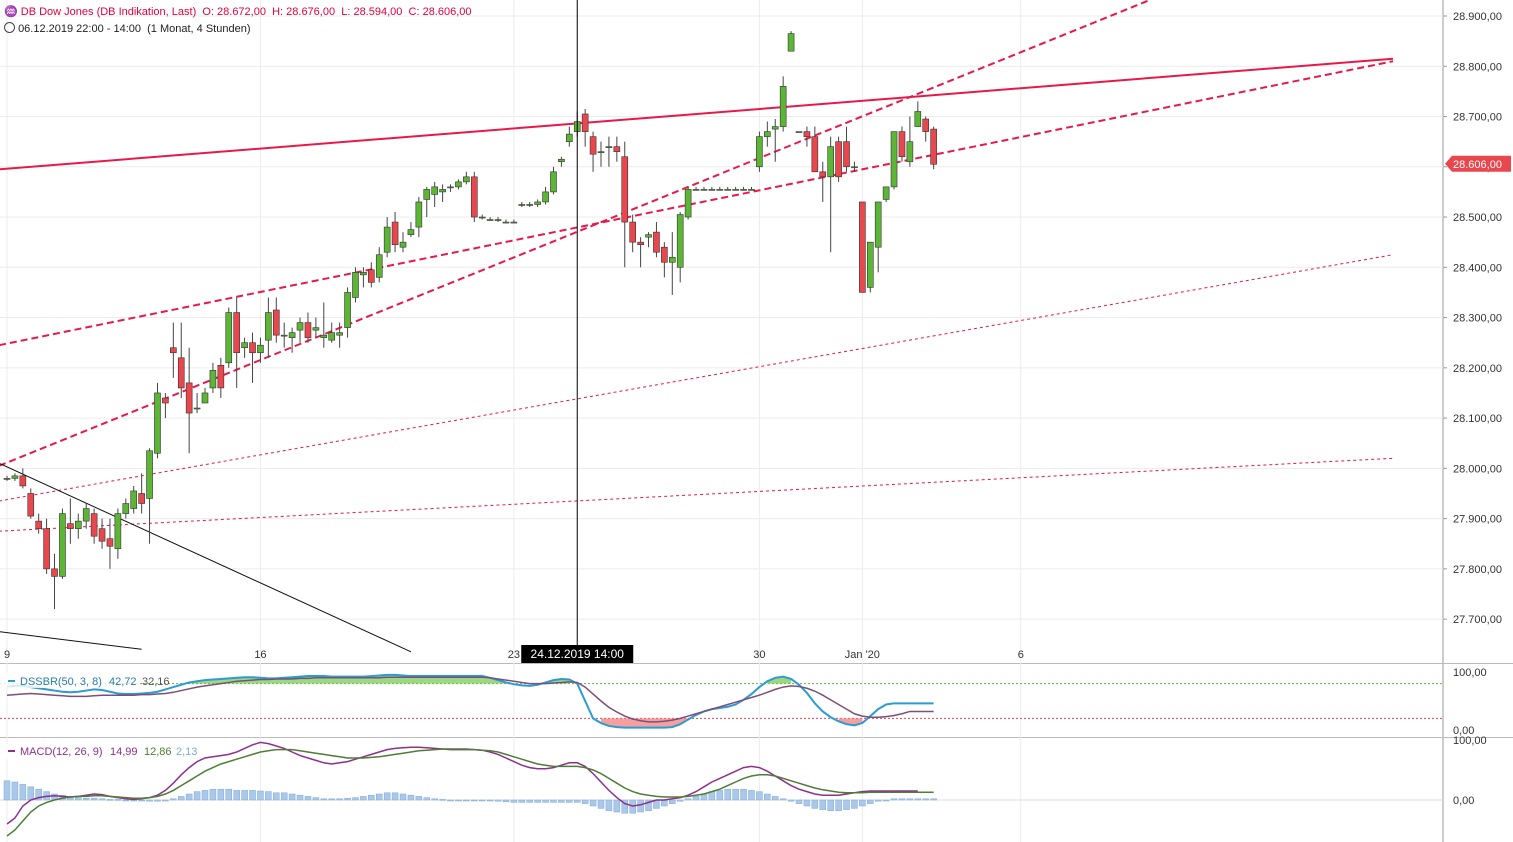 The width and height of the screenshot is (1513, 842). What do you see at coordinates (61, 682) in the screenshot?
I see `dss-legend-name: DSSBR(50, 3, 8)` at bounding box center [61, 682].